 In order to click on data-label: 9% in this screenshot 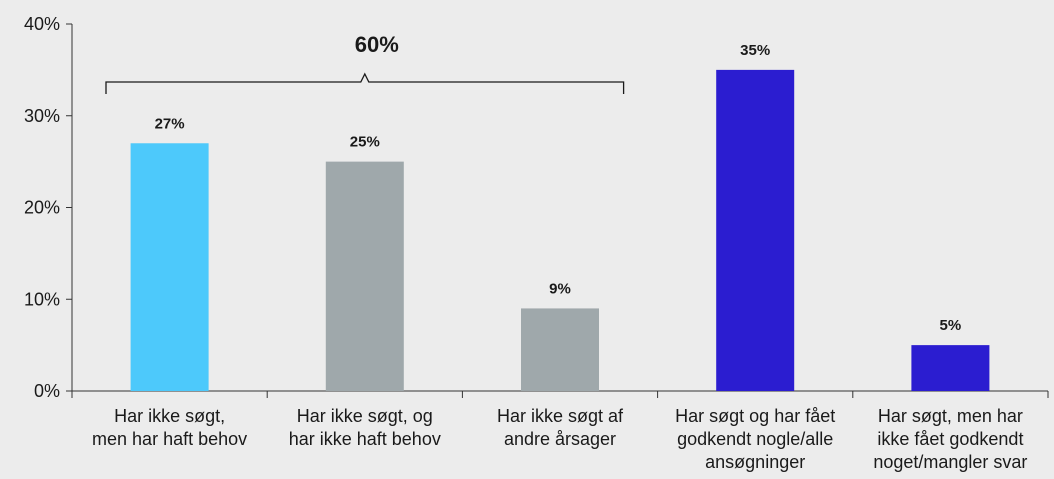, I will do `click(560, 288)`.